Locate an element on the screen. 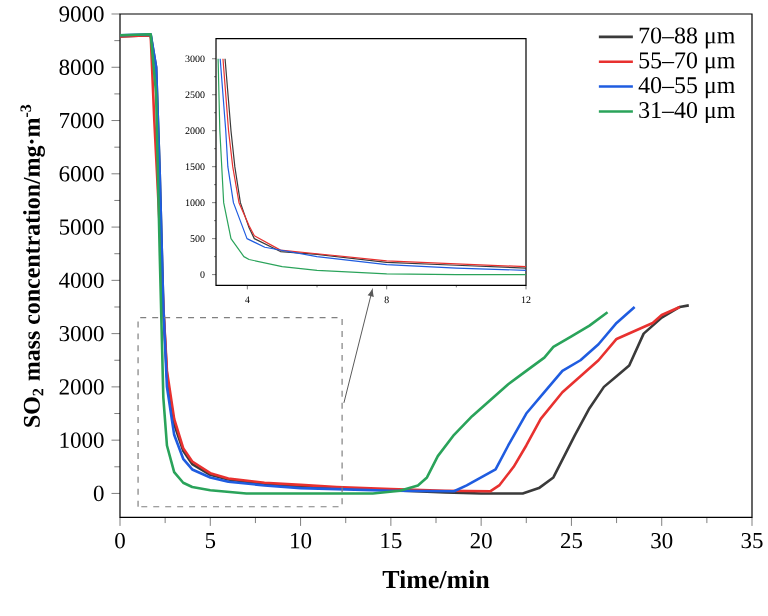 The image size is (768, 616). x-tick-label: 5 is located at coordinates (210, 540).